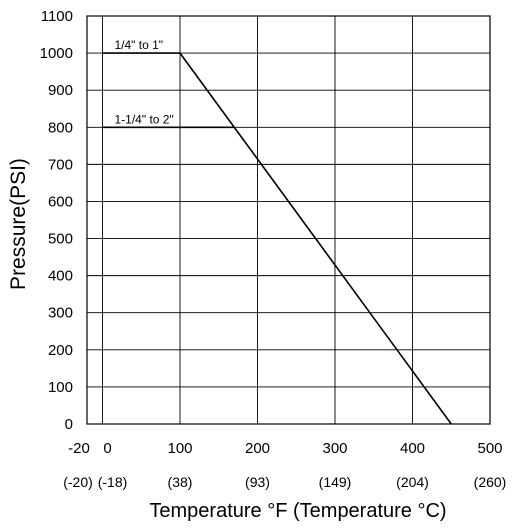  I want to click on y-tick-label: 900, so click(60, 90).